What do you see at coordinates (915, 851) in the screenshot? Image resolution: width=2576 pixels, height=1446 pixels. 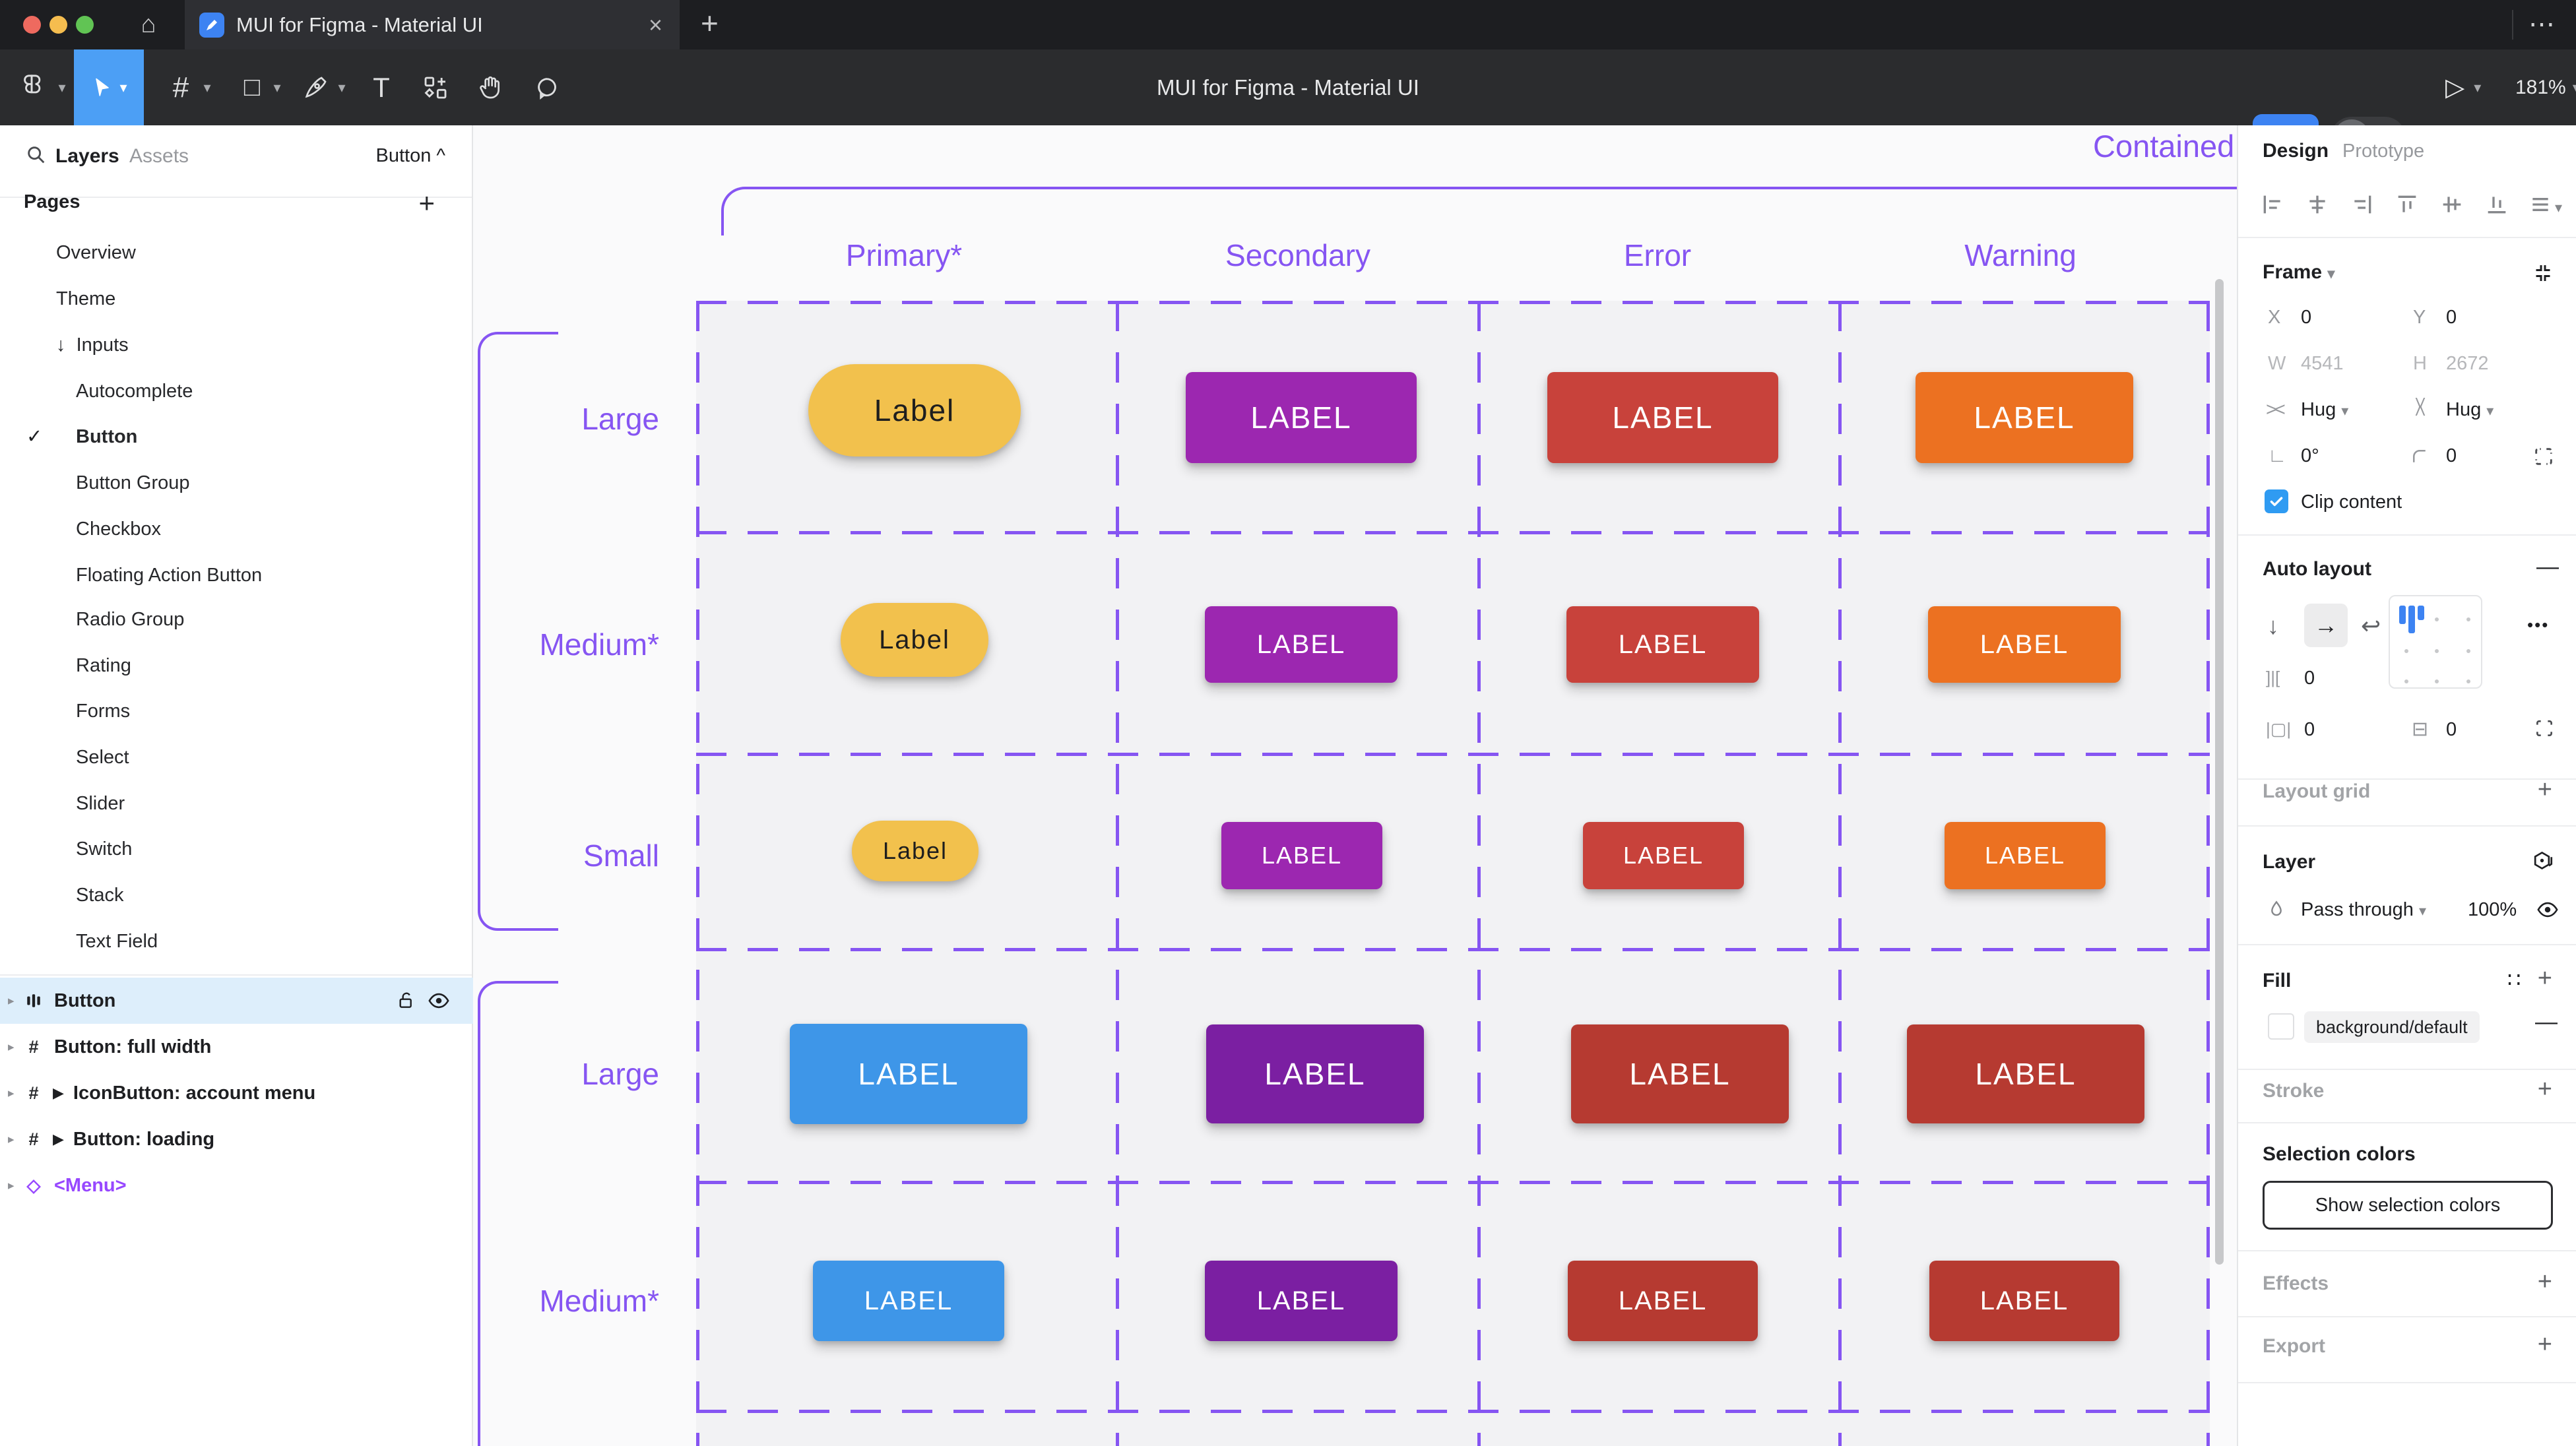 I see `button-primary-small: Label` at bounding box center [915, 851].